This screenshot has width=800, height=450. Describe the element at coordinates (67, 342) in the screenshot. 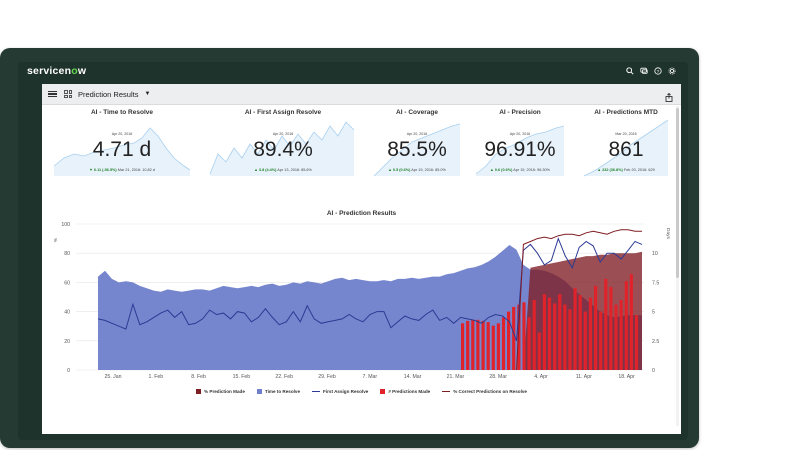

I see `y-left-tick-label: 20` at that location.